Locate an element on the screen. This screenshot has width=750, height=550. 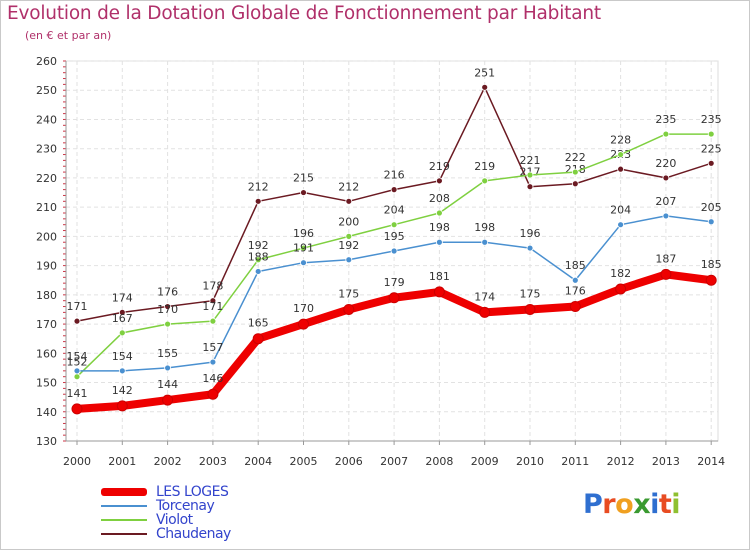
data-label: 146 is located at coordinates (212, 378).